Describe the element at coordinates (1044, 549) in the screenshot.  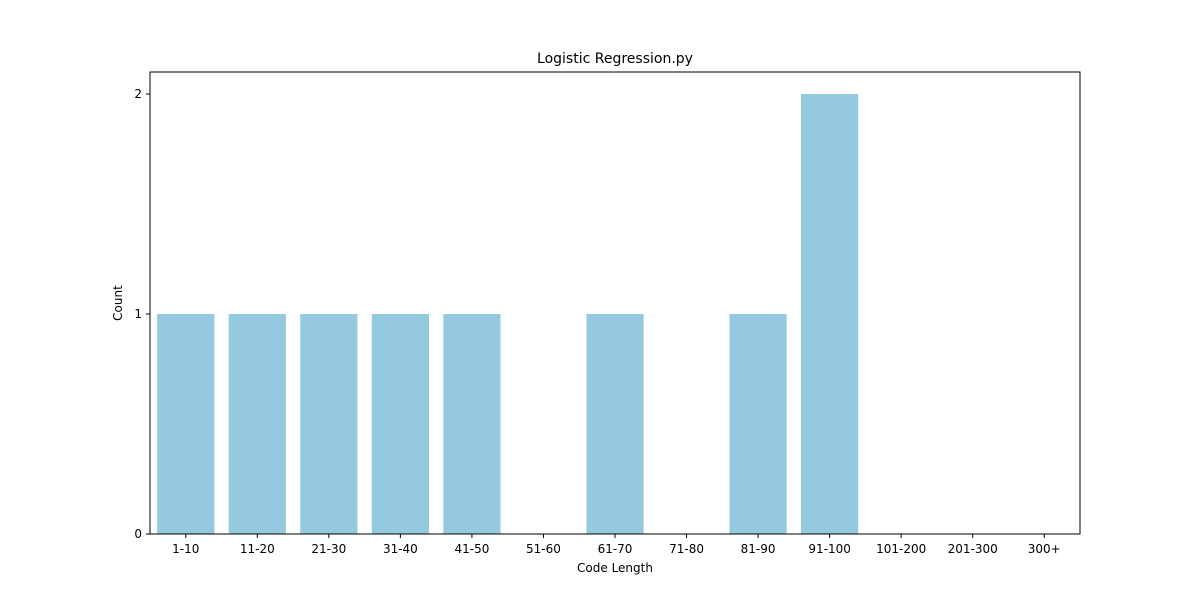
I see `x-tick-label: 300+` at that location.